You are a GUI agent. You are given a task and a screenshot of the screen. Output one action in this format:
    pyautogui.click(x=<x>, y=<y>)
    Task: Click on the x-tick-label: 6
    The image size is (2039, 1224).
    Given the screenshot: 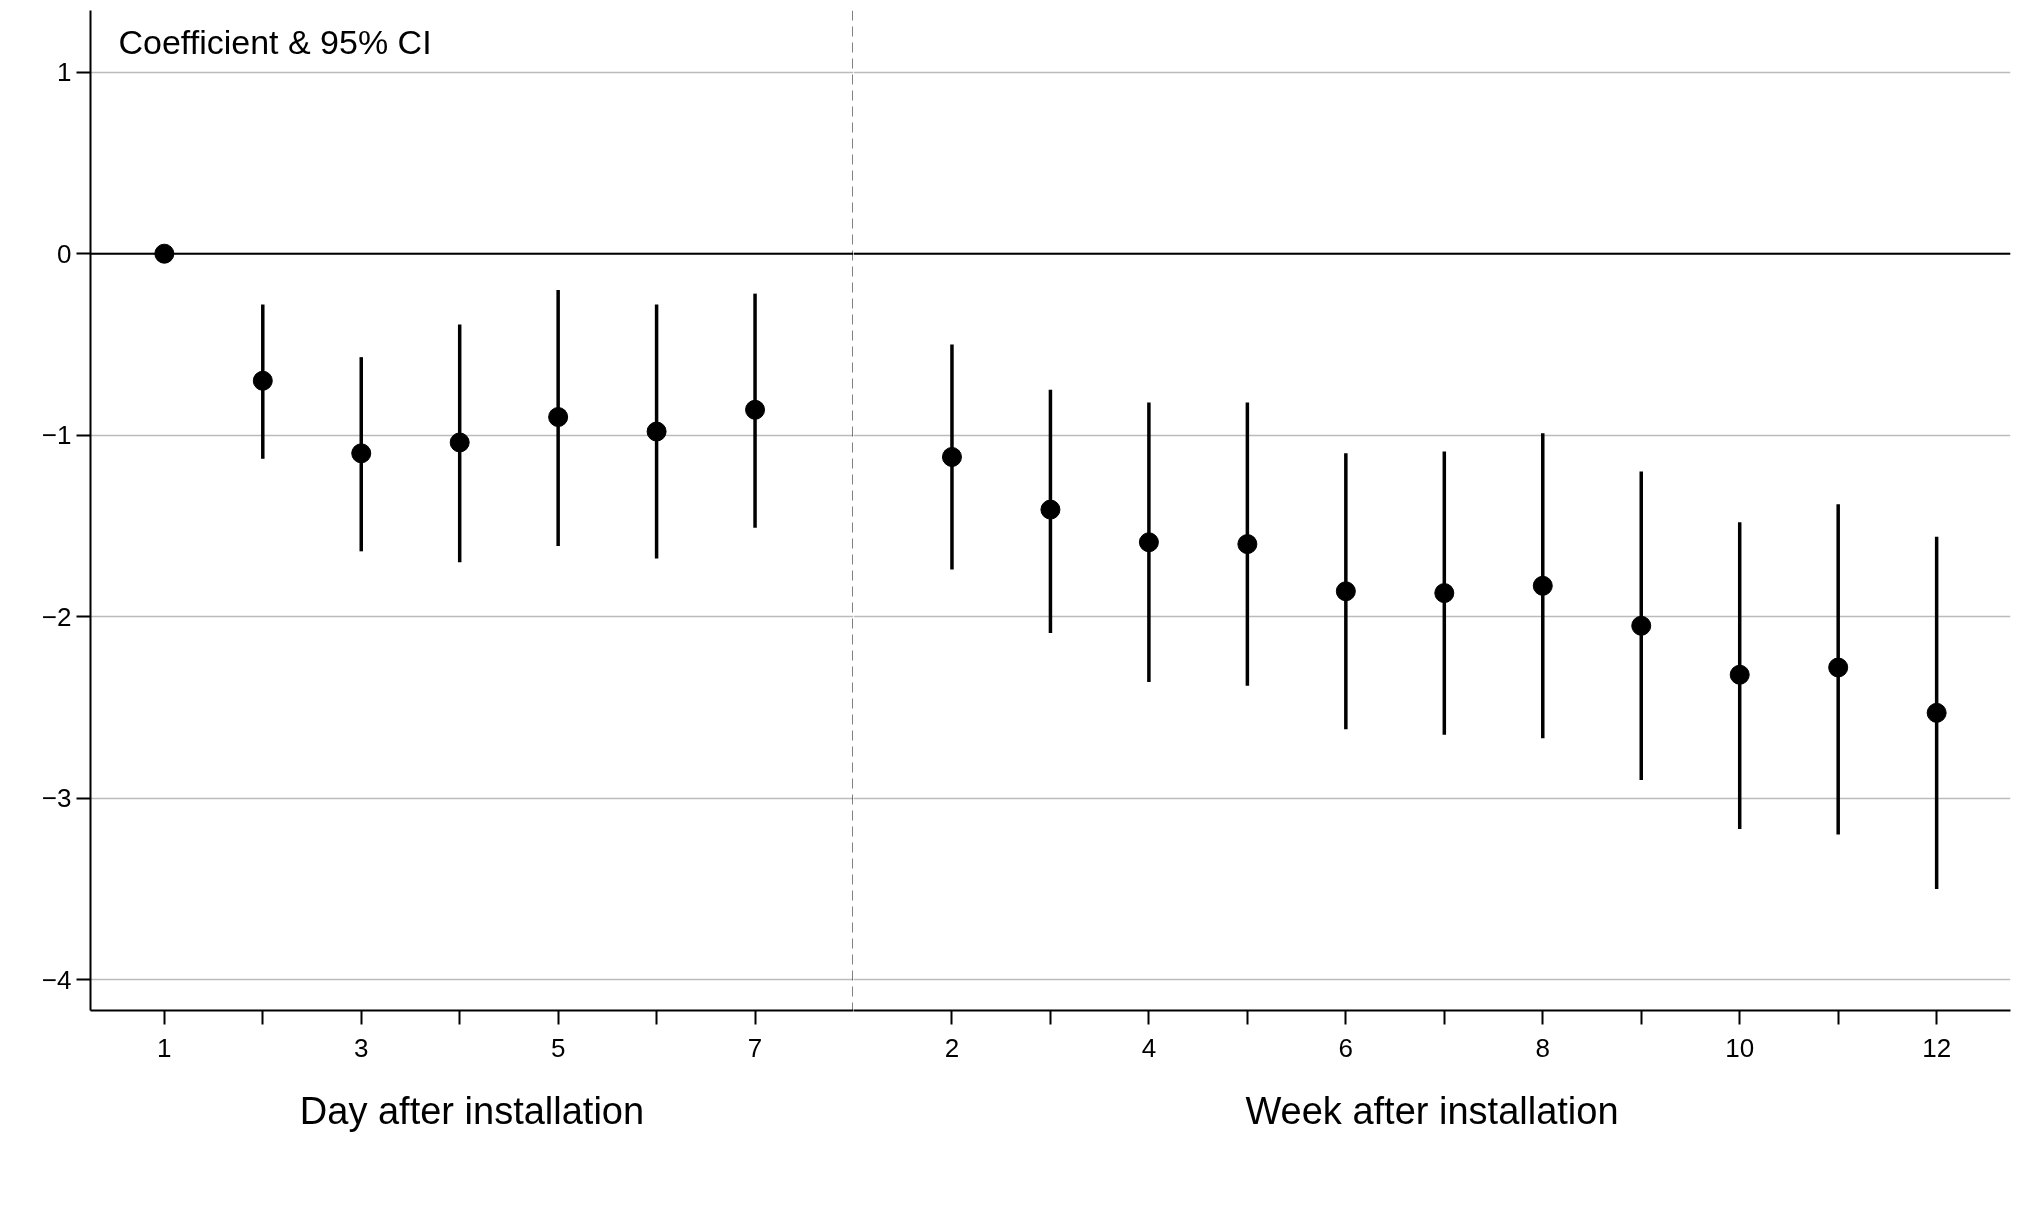 What is the action you would take?
    pyautogui.click(x=1346, y=1047)
    